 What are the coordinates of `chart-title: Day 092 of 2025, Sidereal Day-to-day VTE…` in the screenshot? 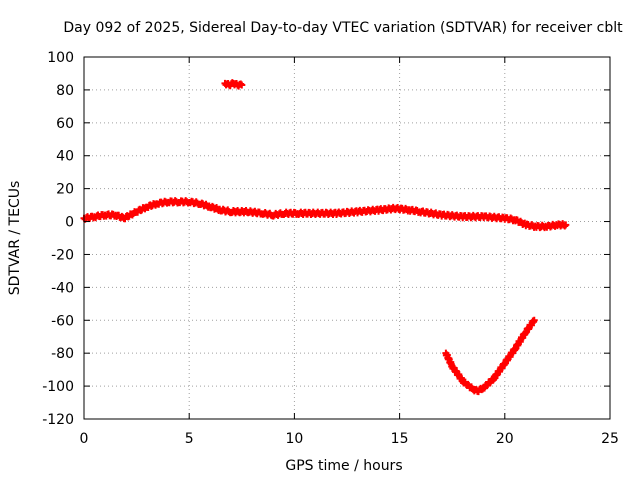 It's located at (343, 28).